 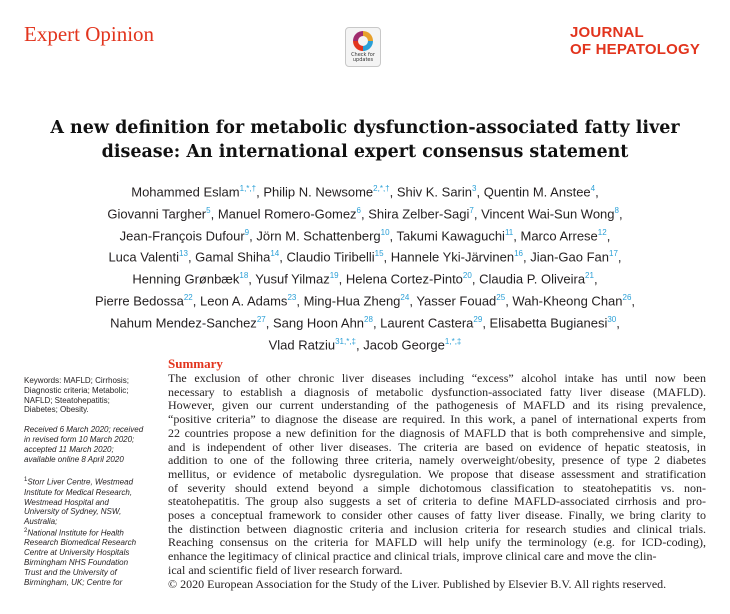 What do you see at coordinates (467, 276) in the screenshot?
I see `author-affiliation-ref: 20` at bounding box center [467, 276].